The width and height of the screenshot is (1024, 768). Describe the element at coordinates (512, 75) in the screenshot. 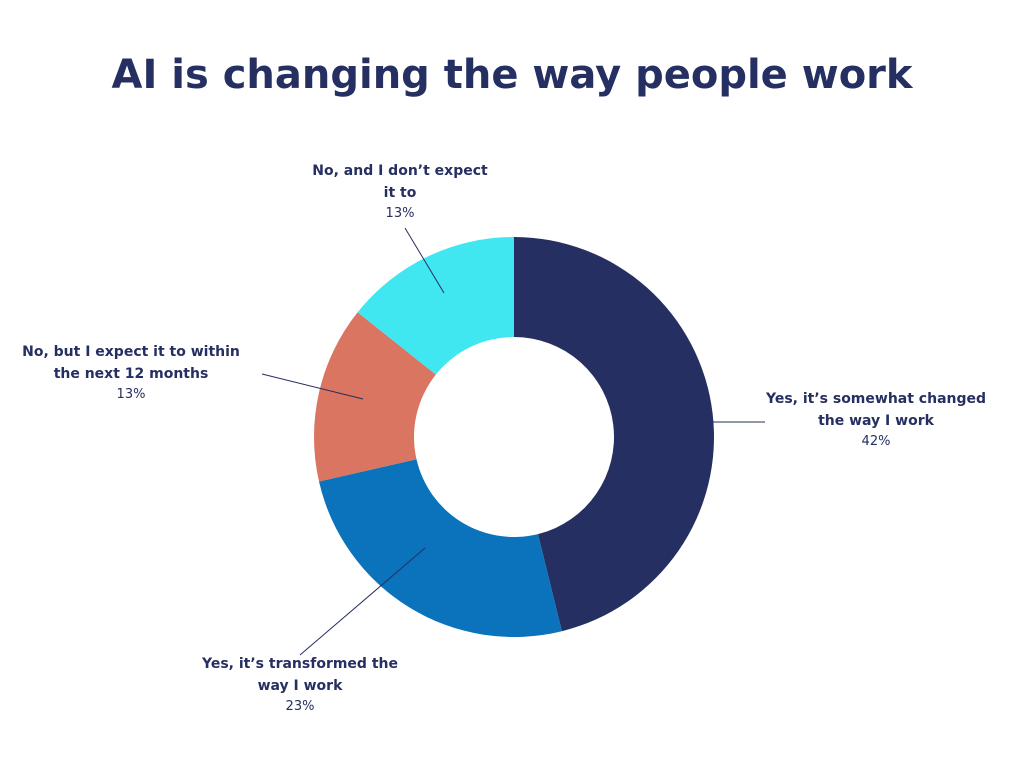

I see `chart-title: AI is changing the way people work` at that location.